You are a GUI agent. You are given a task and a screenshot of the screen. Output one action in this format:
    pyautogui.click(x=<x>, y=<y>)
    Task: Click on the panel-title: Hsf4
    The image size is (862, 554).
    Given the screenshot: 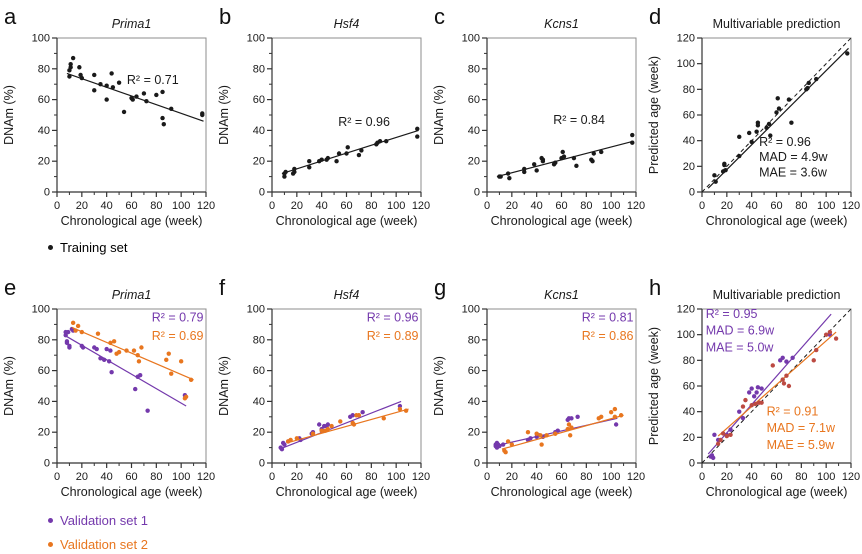 What is the action you would take?
    pyautogui.click(x=347, y=24)
    